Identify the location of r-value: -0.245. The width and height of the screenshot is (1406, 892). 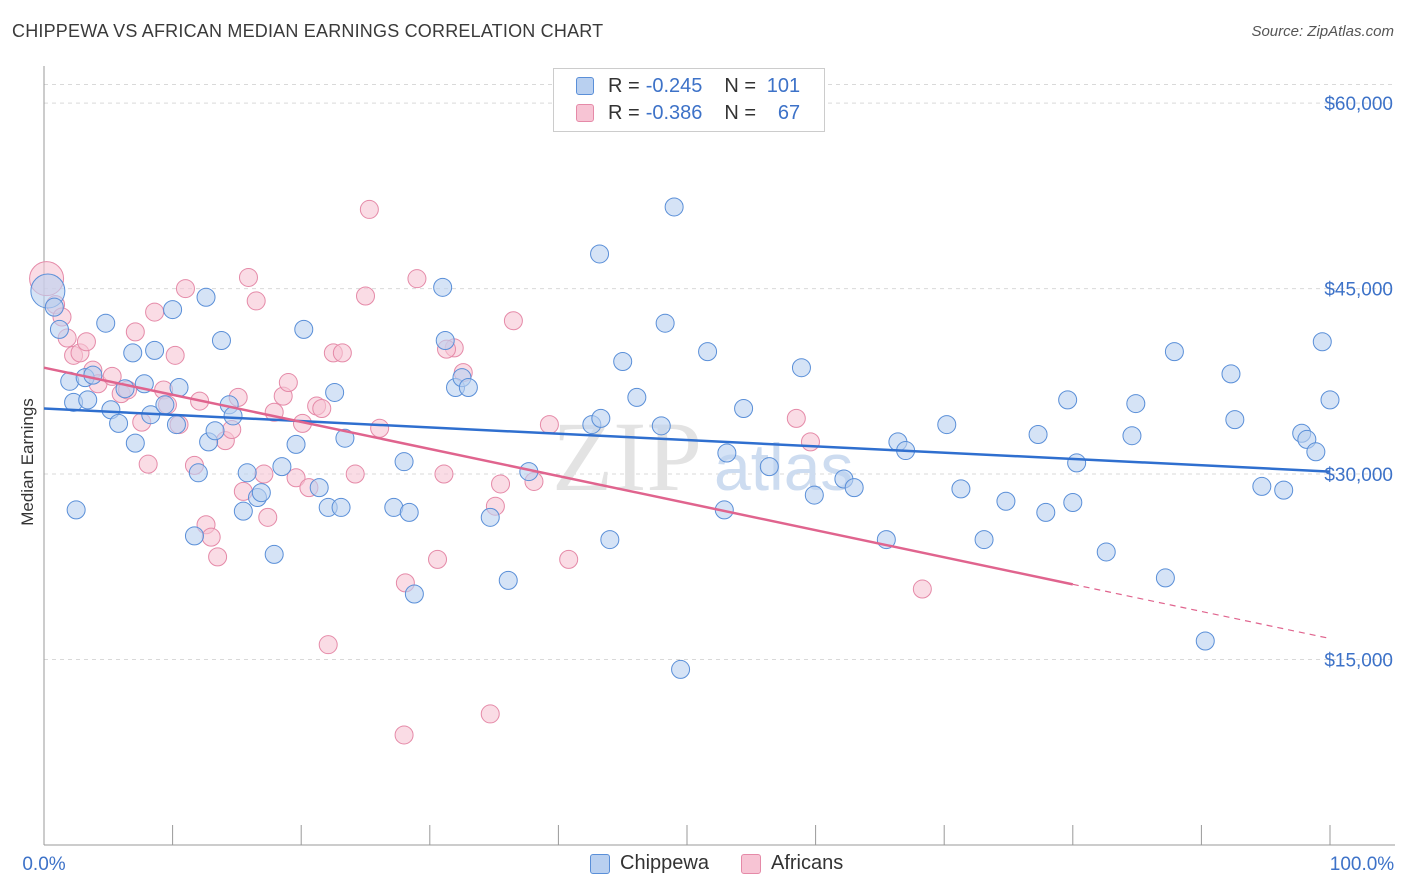
(674, 85).